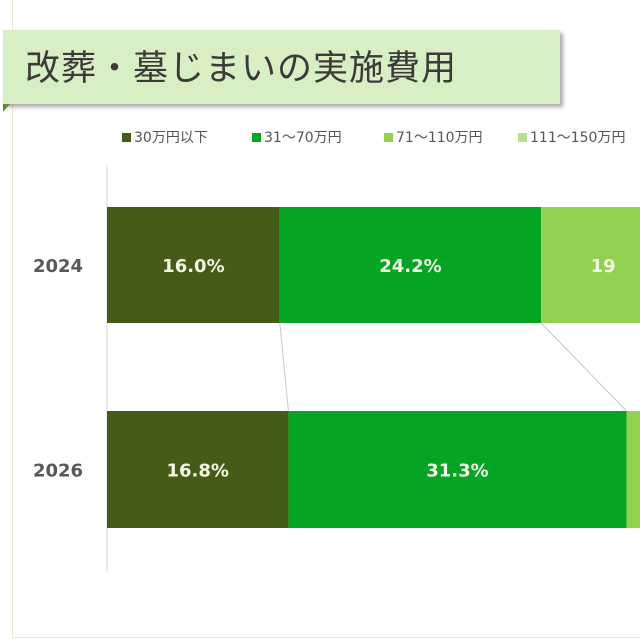 The image size is (640, 640). I want to click on legend-label: 71〜110万円, so click(439, 138).